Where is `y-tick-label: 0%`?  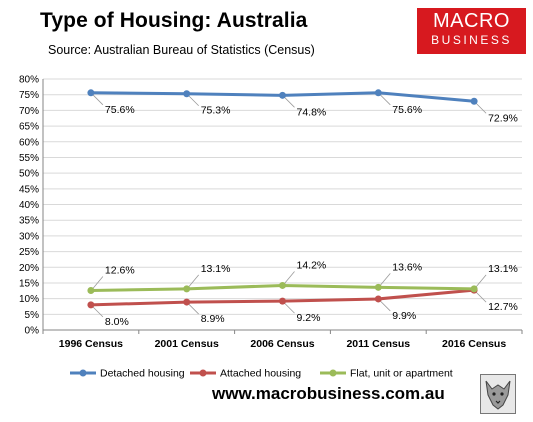
y-tick-label: 0% is located at coordinates (32, 331).